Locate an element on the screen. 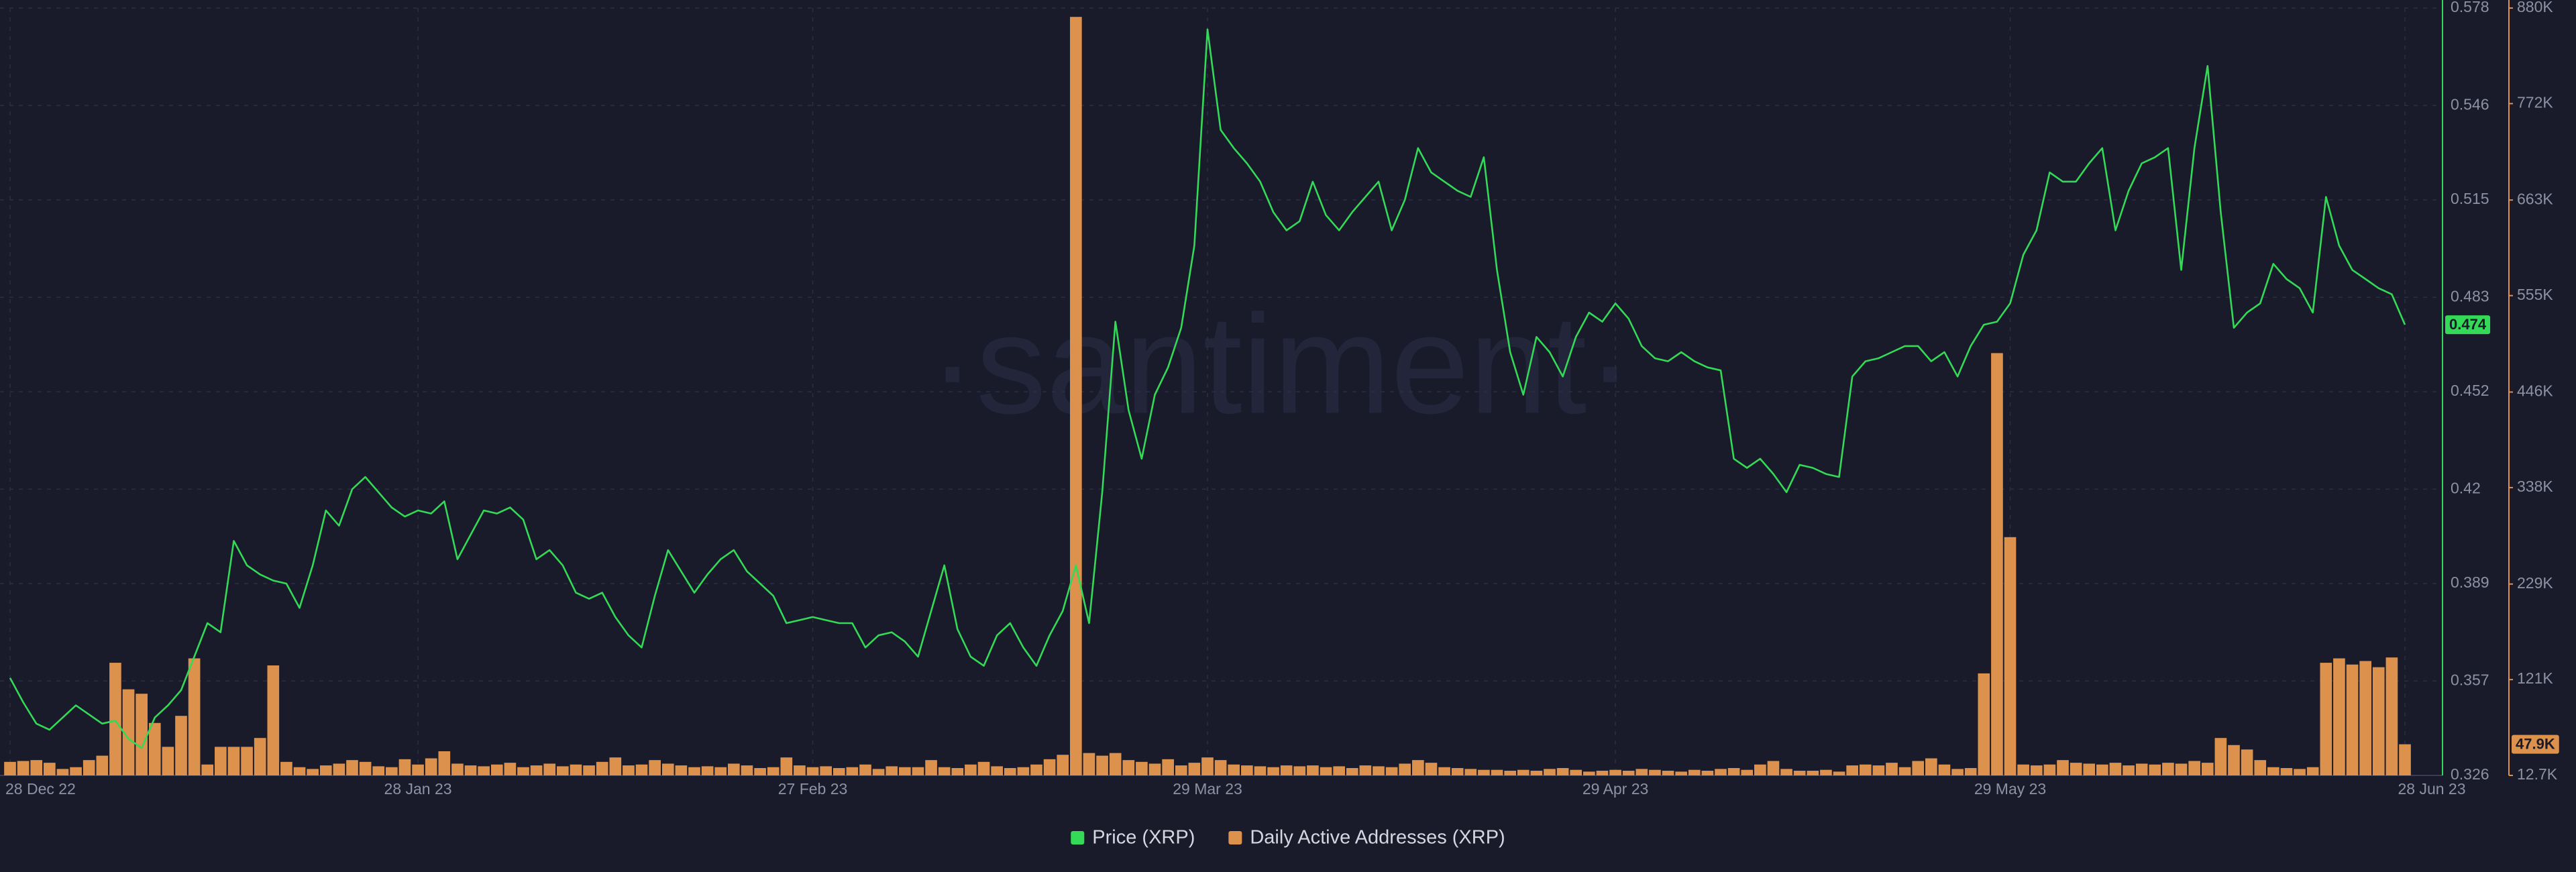  x-tick-label: 29 Mar 23 is located at coordinates (1207, 789).